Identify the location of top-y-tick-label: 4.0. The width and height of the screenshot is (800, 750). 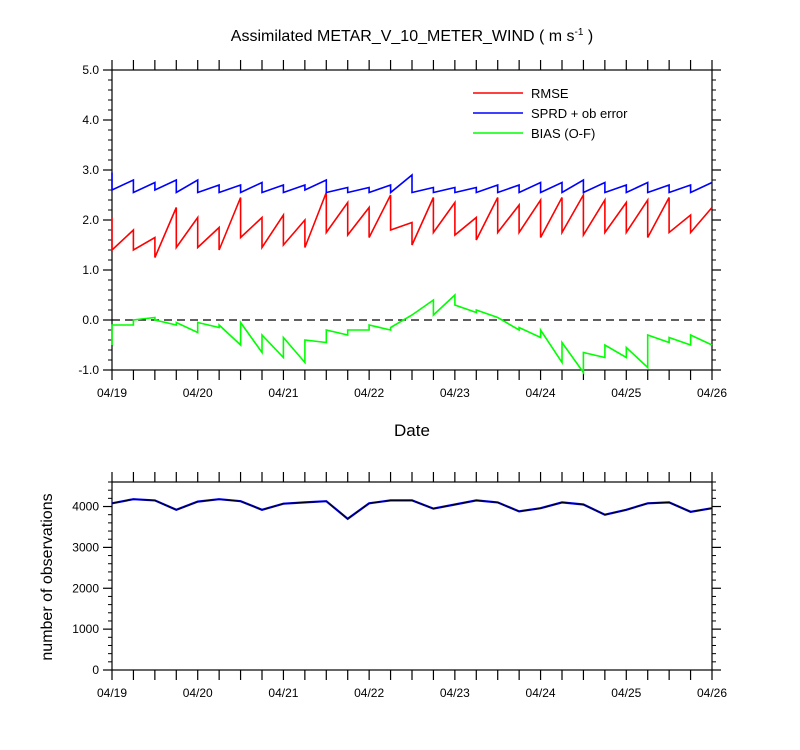
(90, 120).